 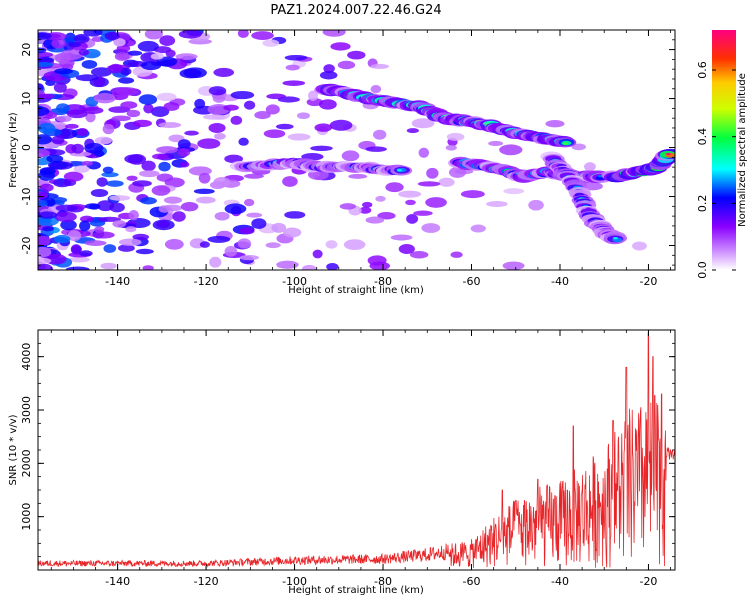 I want to click on snr-x-tick-label: -100, so click(x=294, y=581).